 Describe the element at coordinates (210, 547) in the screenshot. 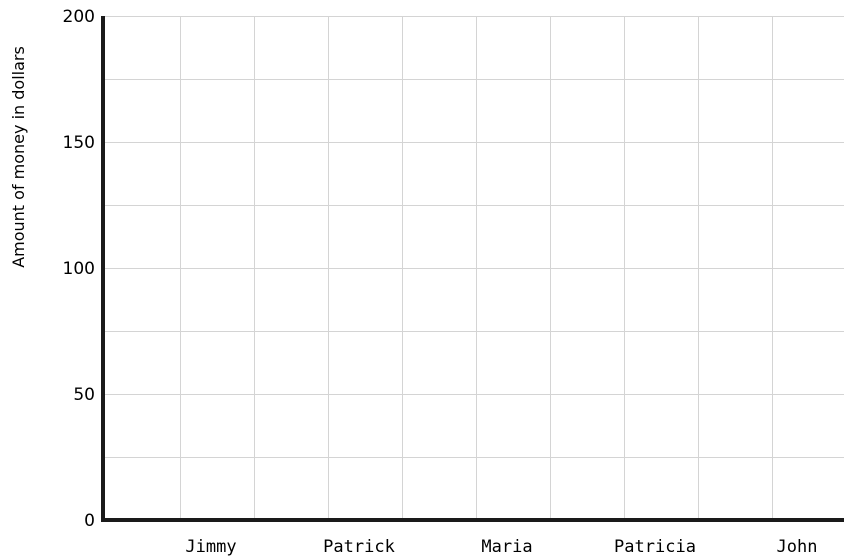

I see `x-tick-label: Jimmy` at that location.